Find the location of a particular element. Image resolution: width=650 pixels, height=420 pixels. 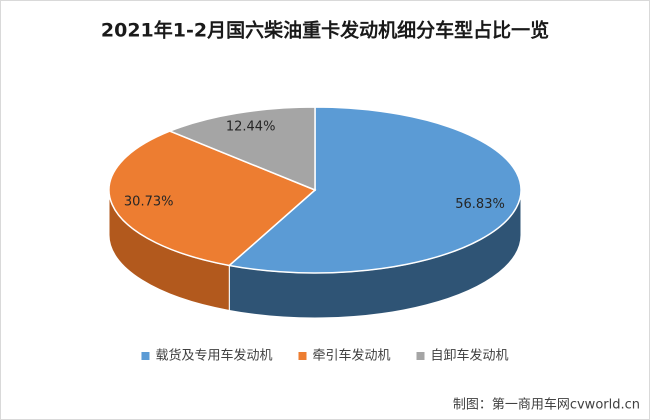

chart-title: 2021年1-2月国六柴油重卡发动机细分车型占比一览 is located at coordinates (325, 30).